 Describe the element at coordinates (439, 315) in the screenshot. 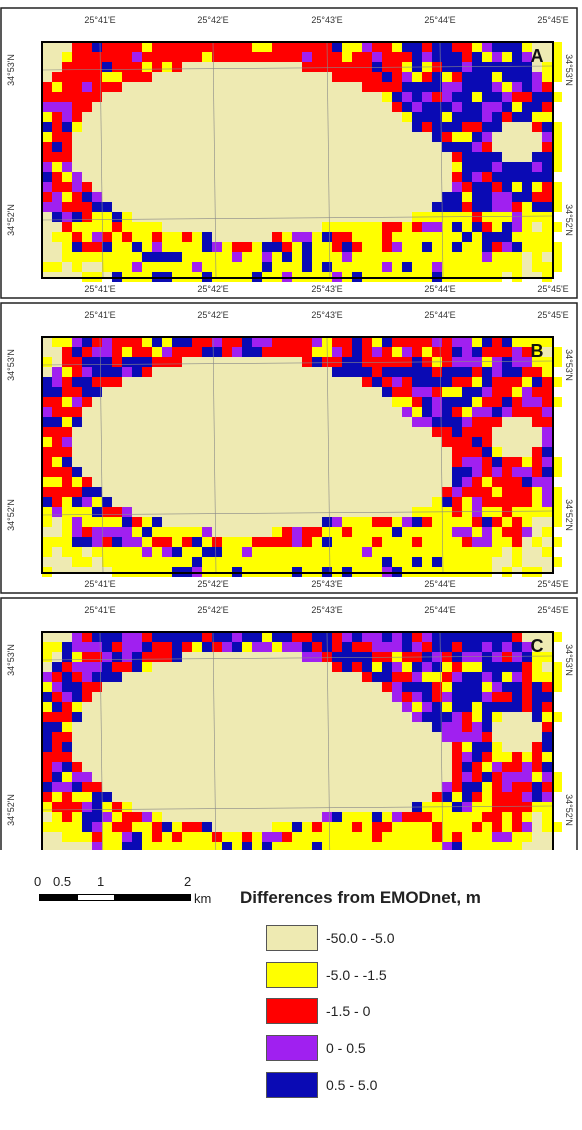

I see `lon-tick-top: 25°44'E` at that location.